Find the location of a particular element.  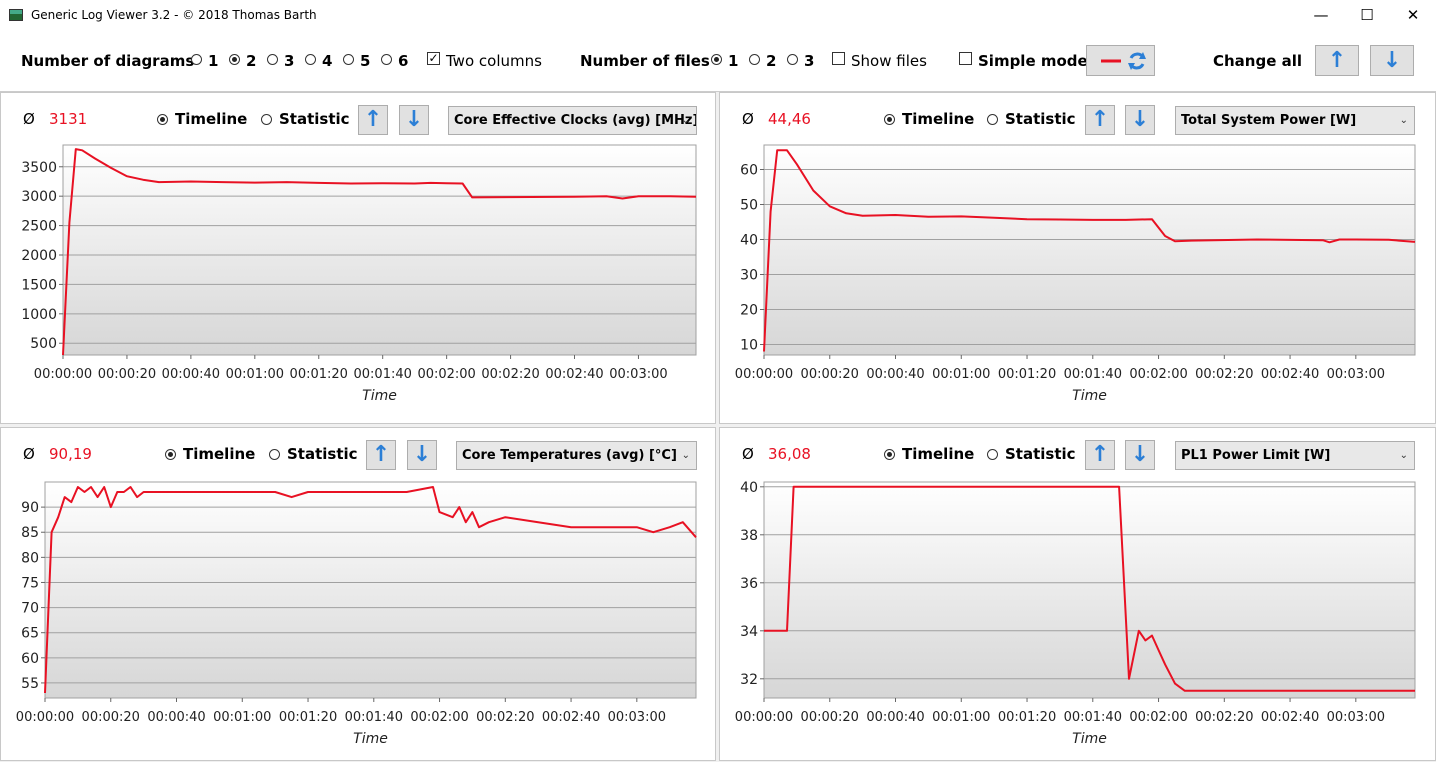

y-tick-label: 38 is located at coordinates (749, 536).